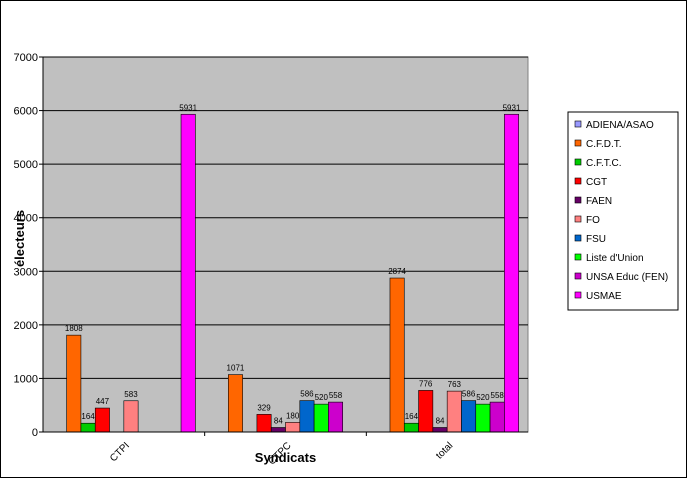 This screenshot has width=687, height=478. What do you see at coordinates (103, 401) in the screenshot?
I see `data-label: 447` at bounding box center [103, 401].